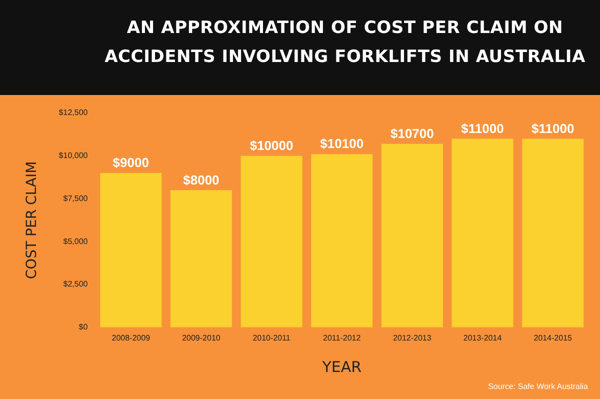  What do you see at coordinates (341, 367) in the screenshot?
I see `x-axis-title: YEAR` at bounding box center [341, 367].